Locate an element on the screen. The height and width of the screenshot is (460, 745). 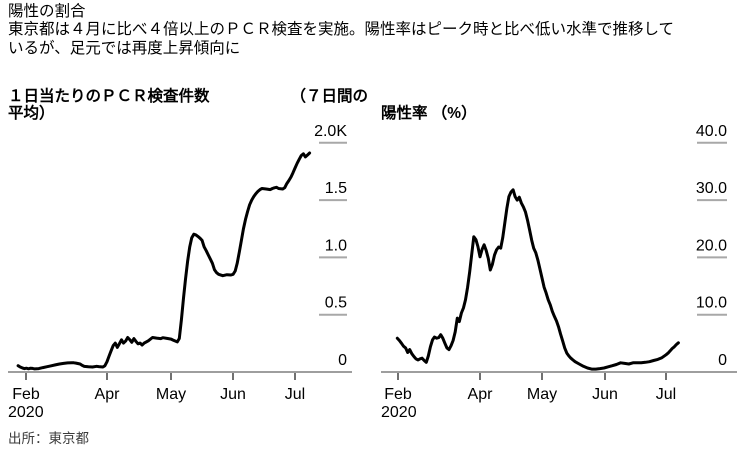
pcr-tests-chart-title: １日当たりのＰＣＲ検査件数 （７日間の 平均） is located at coordinates (188, 105).